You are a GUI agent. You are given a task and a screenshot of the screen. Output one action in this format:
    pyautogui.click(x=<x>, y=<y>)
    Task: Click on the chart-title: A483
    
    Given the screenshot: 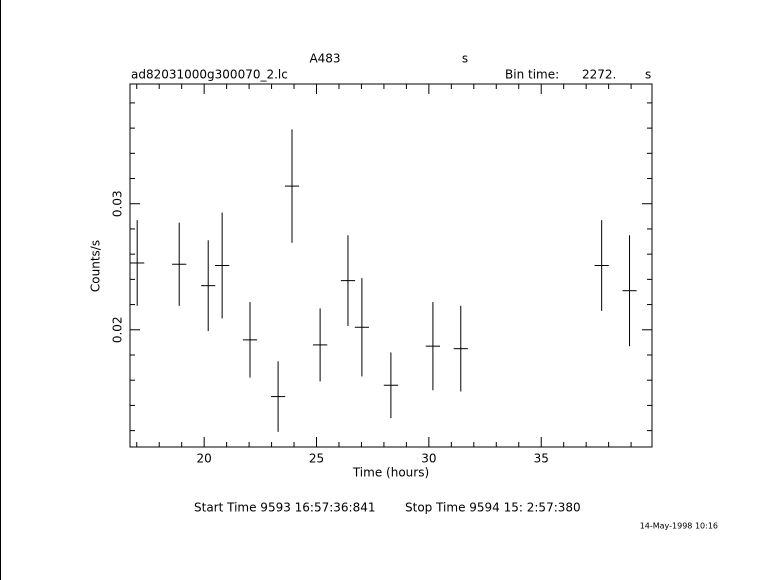 What is the action you would take?
    pyautogui.click(x=324, y=59)
    